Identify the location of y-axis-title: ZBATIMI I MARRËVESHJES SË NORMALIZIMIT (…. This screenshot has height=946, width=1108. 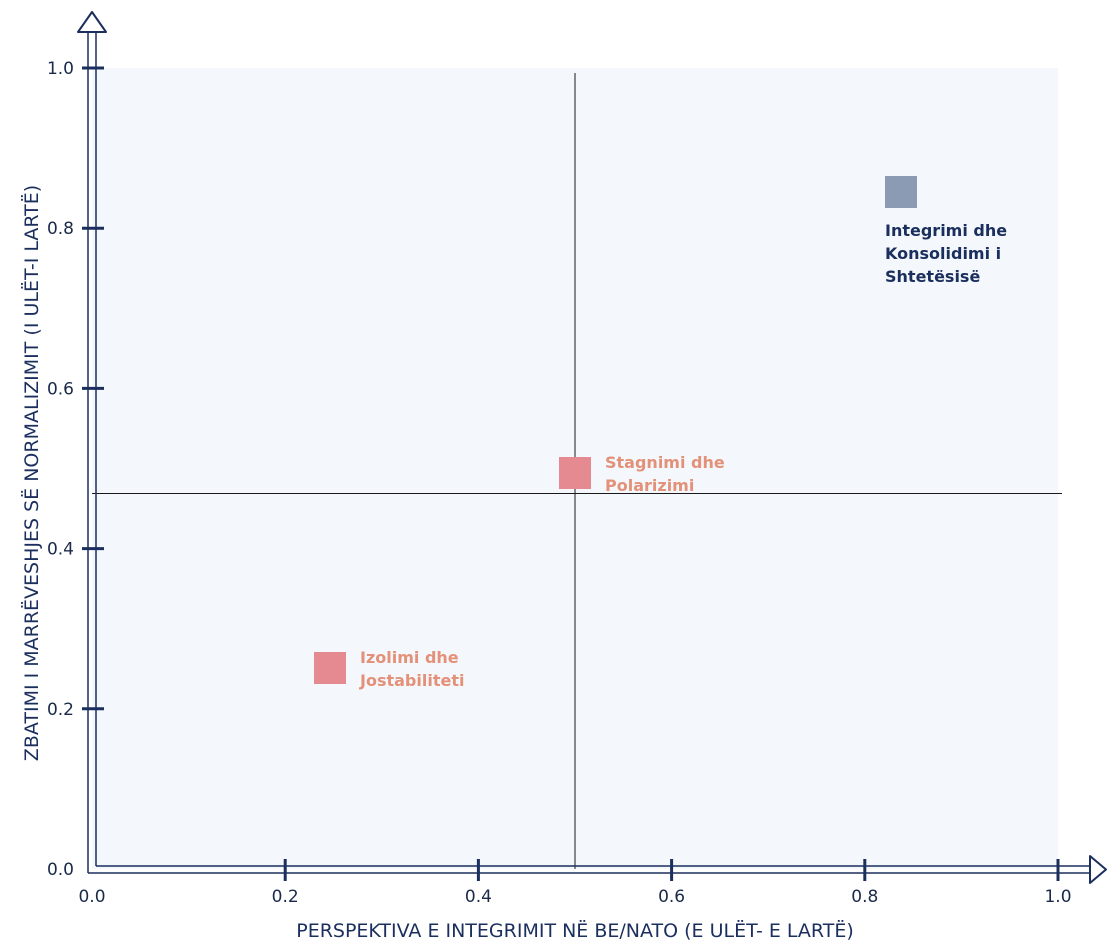
(31, 473).